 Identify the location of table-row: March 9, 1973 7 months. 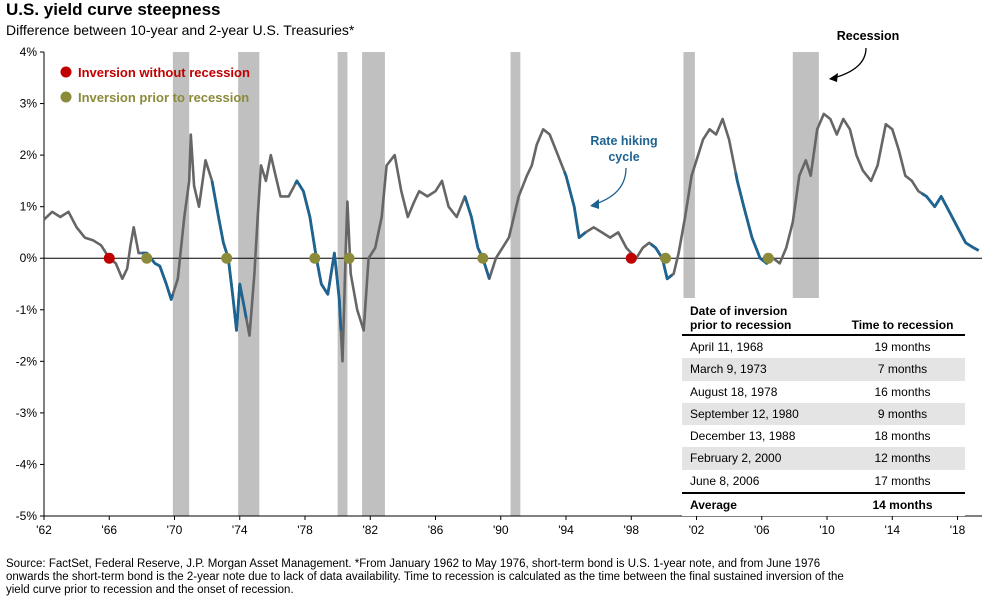
(823, 369).